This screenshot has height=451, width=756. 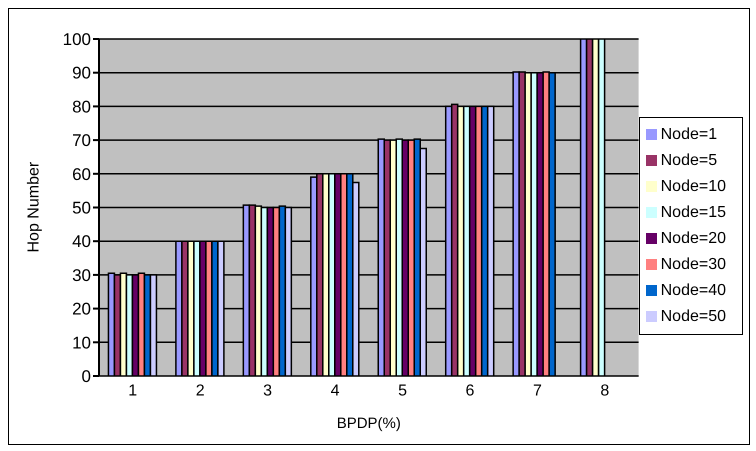 I want to click on x-tick-label: 8, so click(x=605, y=391).